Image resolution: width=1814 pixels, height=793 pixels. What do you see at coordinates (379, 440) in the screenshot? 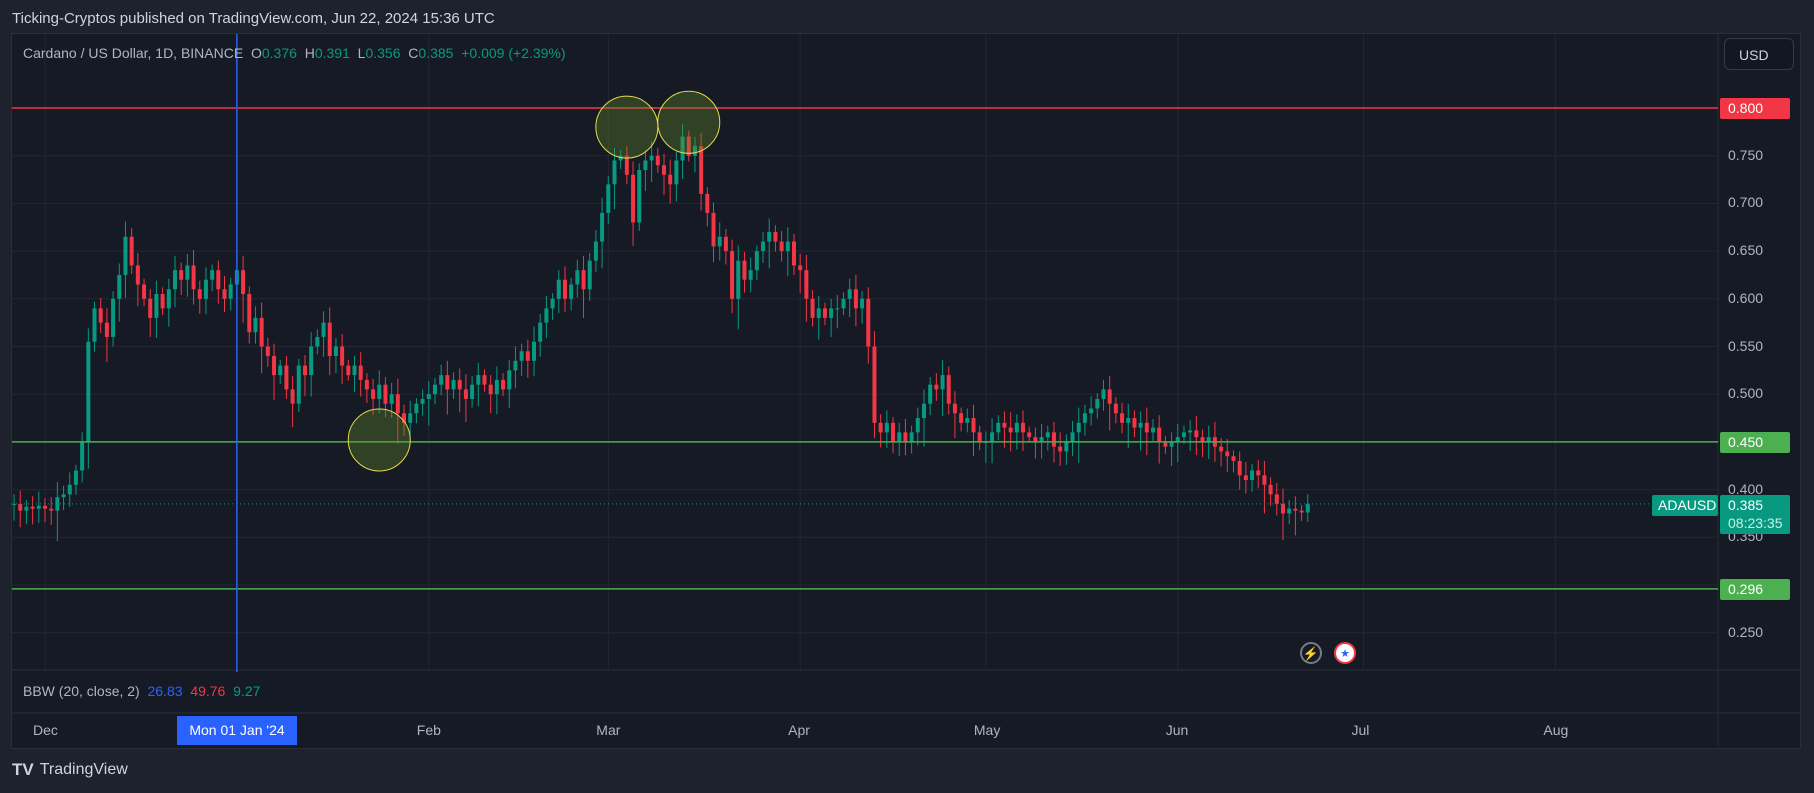
I see `highlight-circle` at bounding box center [379, 440].